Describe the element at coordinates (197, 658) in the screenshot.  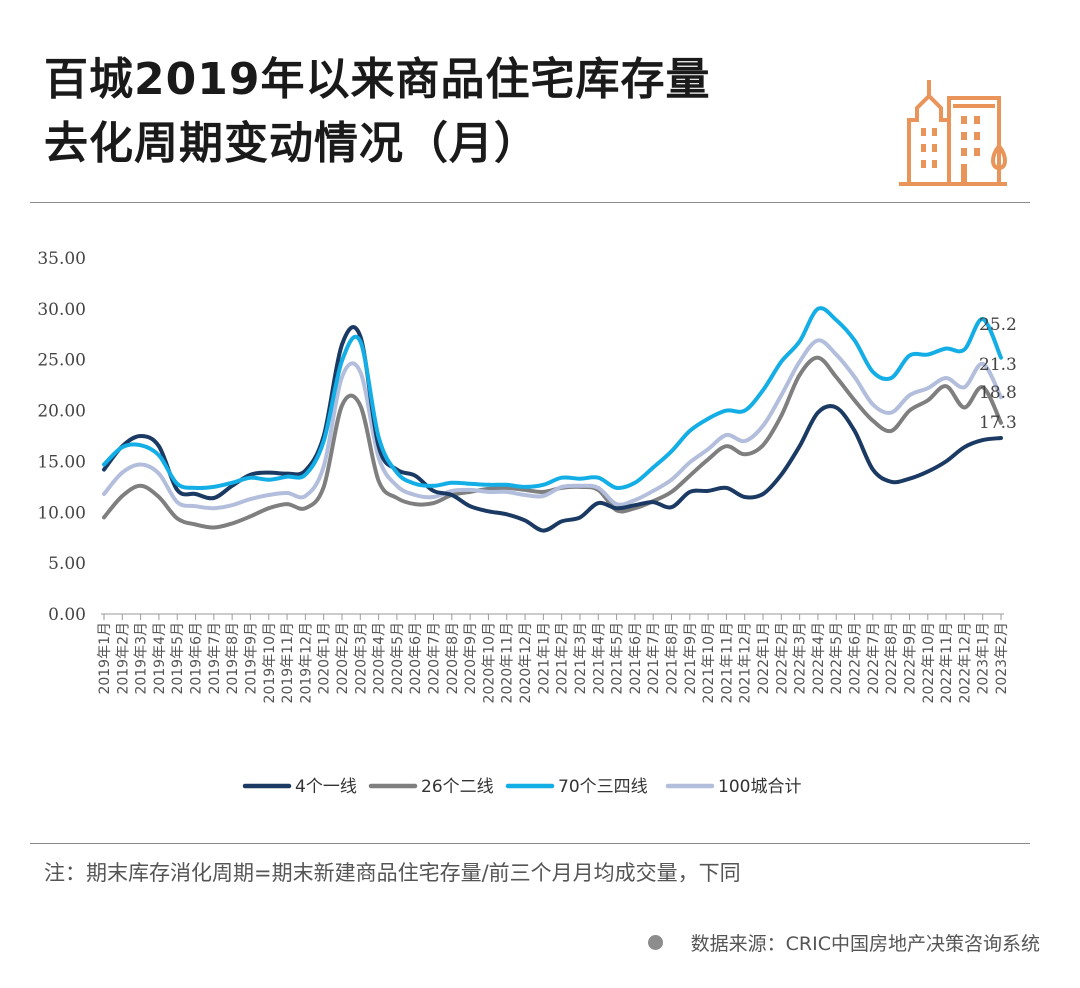
I see `x-tick-label: 2019年6月` at that location.